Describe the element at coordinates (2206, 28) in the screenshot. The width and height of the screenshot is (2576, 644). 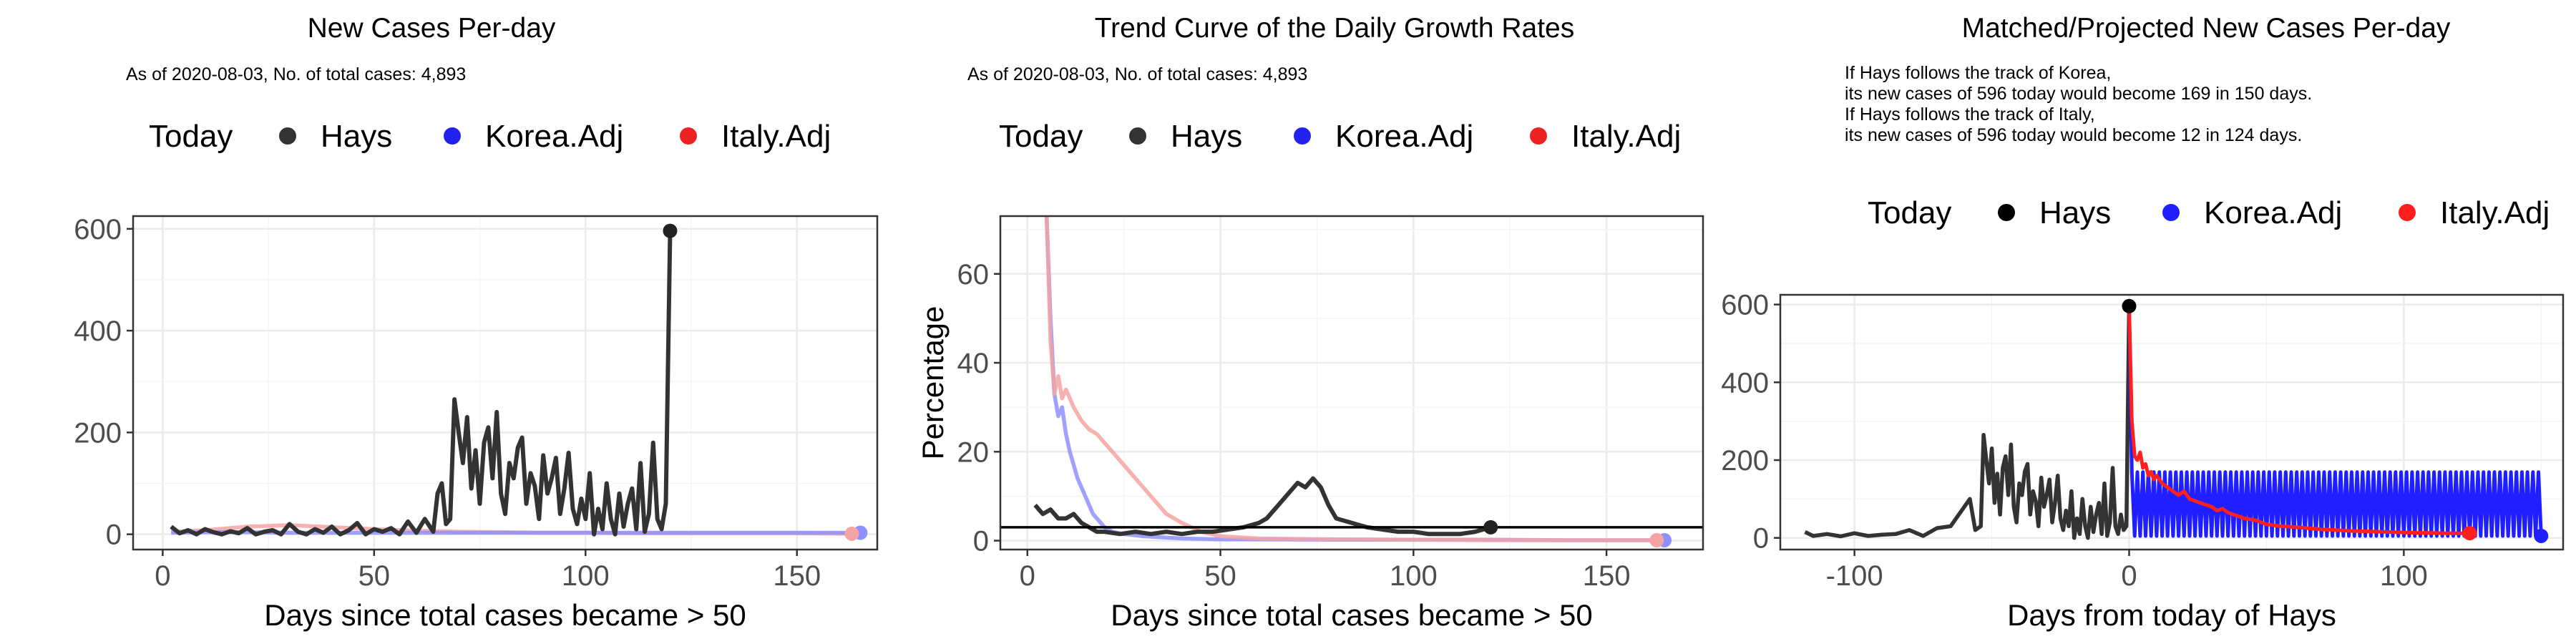
I see `chart-title: Matched/Projected New Cases Per-day` at that location.